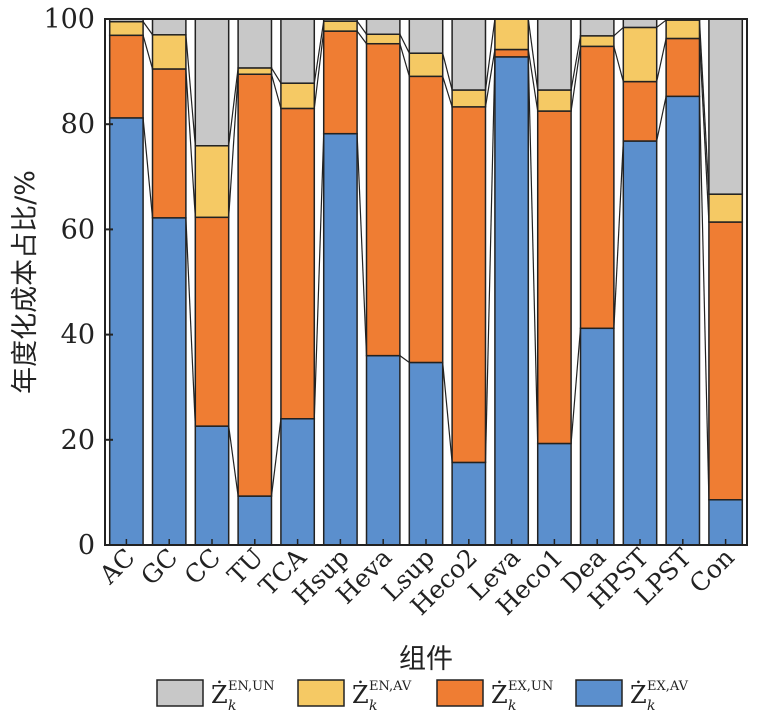 The width and height of the screenshot is (759, 718). What do you see at coordinates (255, 71) in the screenshot?
I see `bar-en_av-TU` at bounding box center [255, 71].